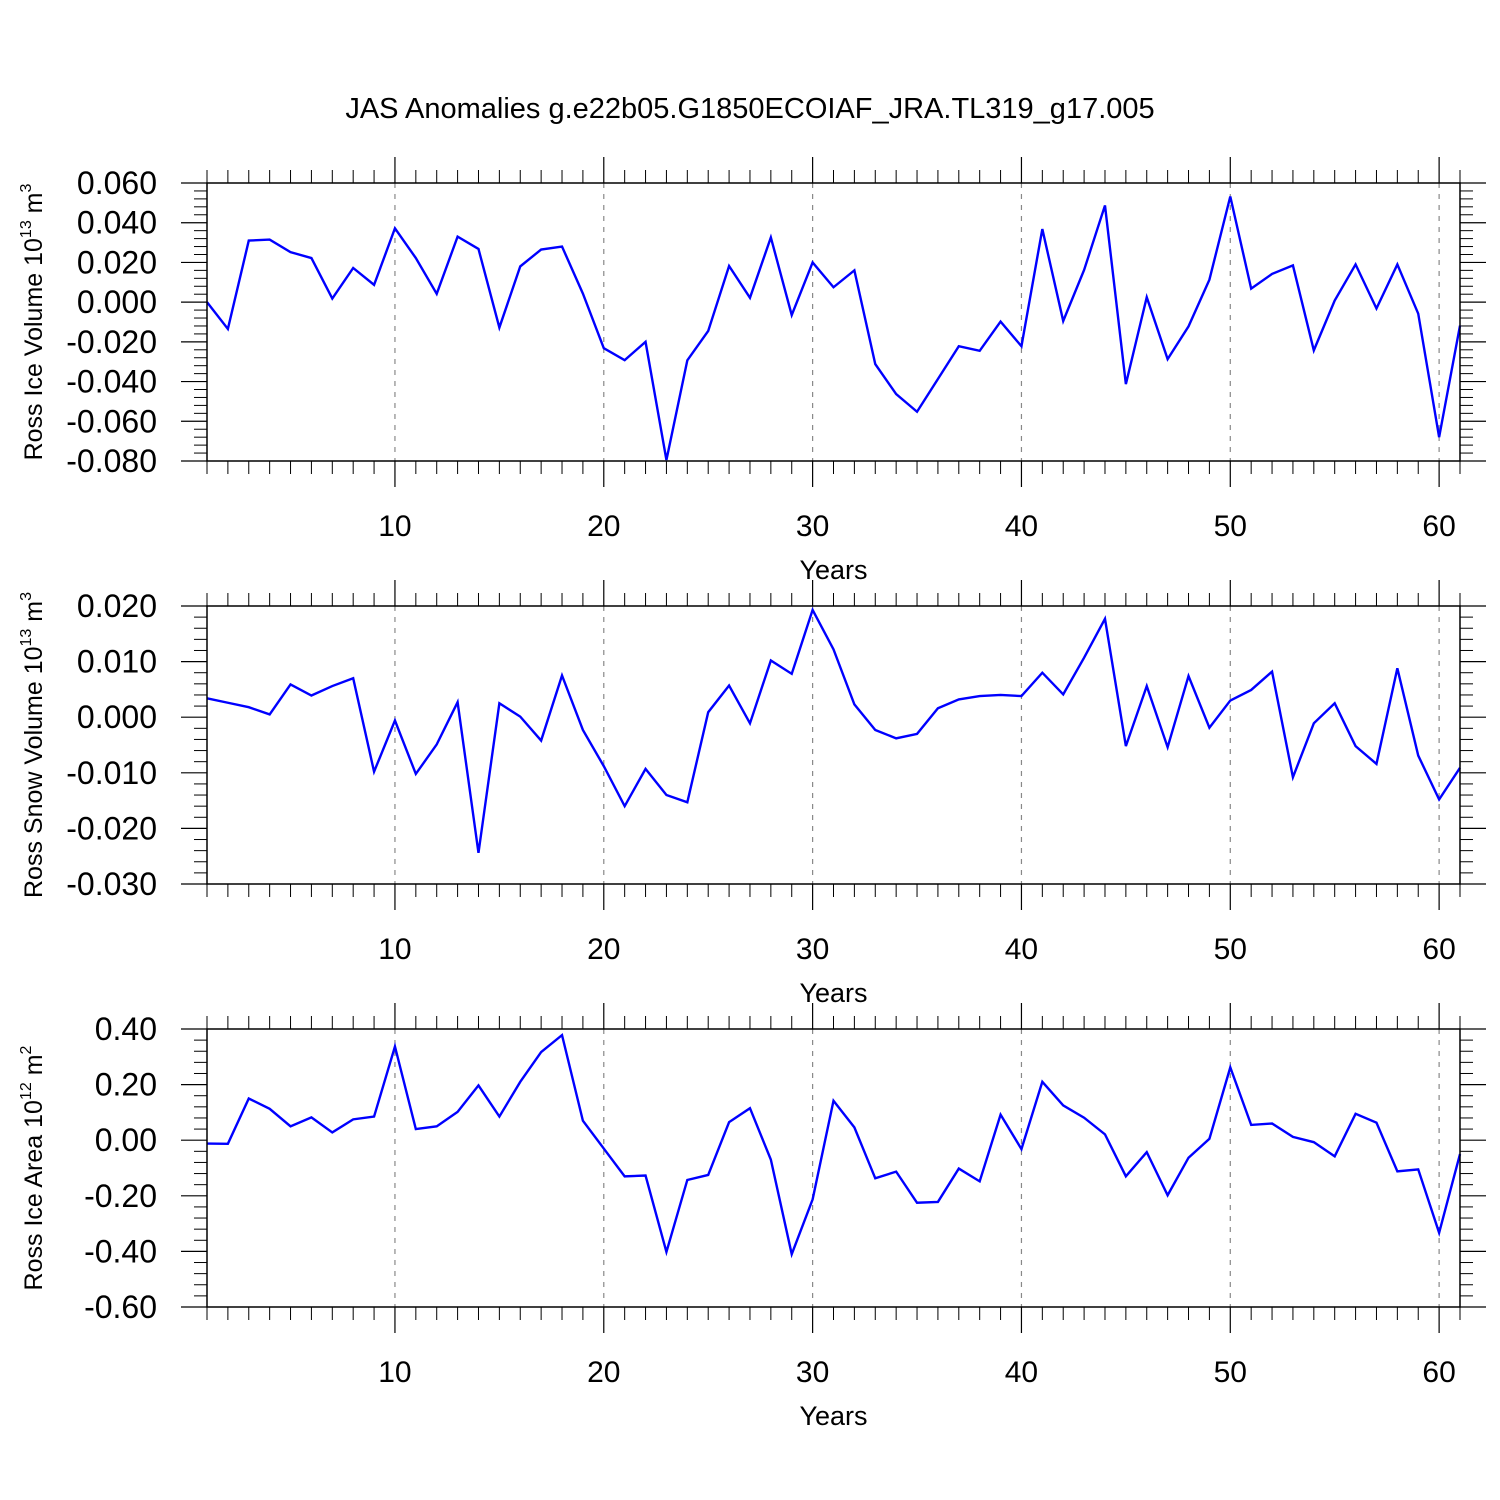  I want to click on y-tick-label: -0.020, so click(111, 342).